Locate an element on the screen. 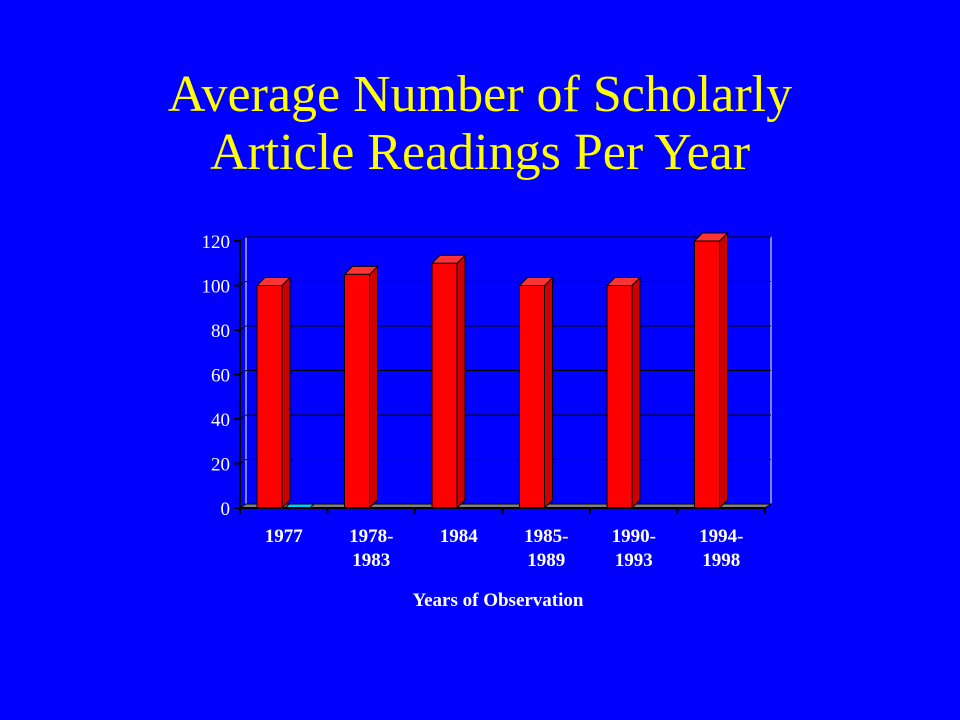 The image size is (960, 720). x-tick-label: 1985- 1989 is located at coordinates (546, 548).